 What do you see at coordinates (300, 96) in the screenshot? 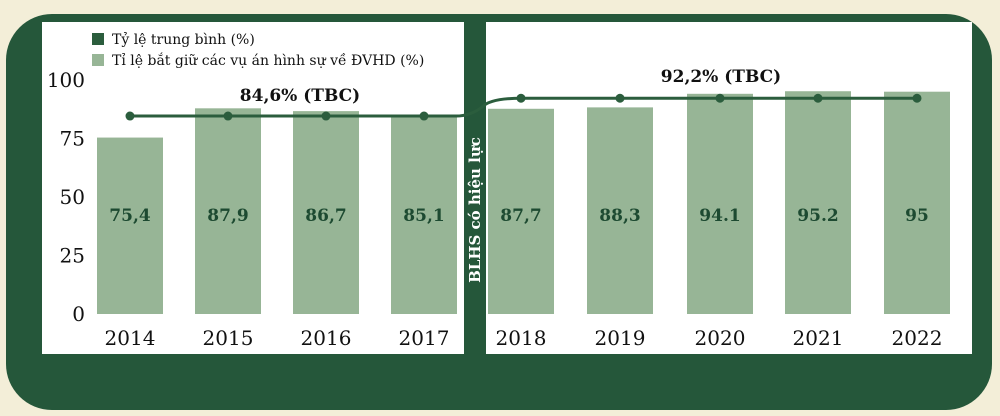
I see `annotation-avg-before: 84,6% (TBC)` at bounding box center [300, 96].